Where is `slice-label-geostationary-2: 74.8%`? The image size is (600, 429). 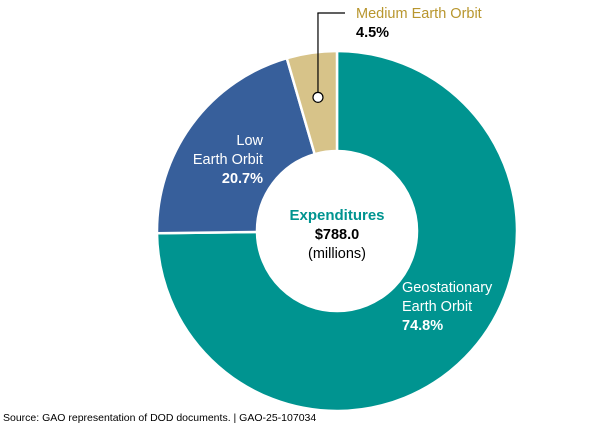 slice-label-geostationary-2: 74.8% is located at coordinates (422, 326).